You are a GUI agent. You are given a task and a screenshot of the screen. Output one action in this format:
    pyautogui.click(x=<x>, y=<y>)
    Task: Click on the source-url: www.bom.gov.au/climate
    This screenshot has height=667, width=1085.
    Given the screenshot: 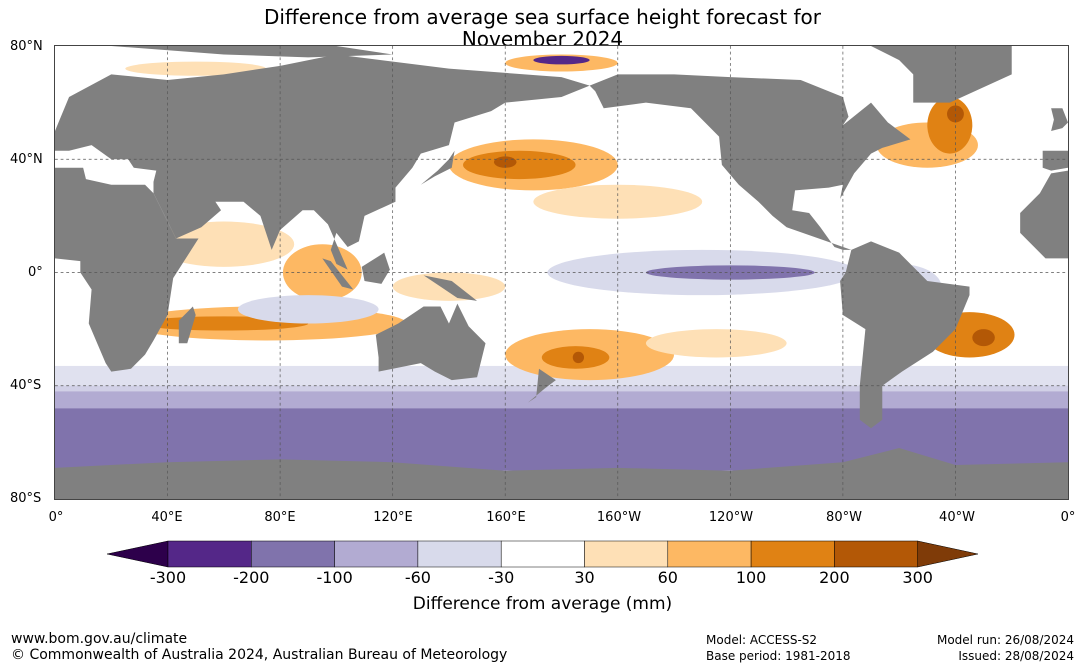 What is the action you would take?
    pyautogui.click(x=99, y=639)
    